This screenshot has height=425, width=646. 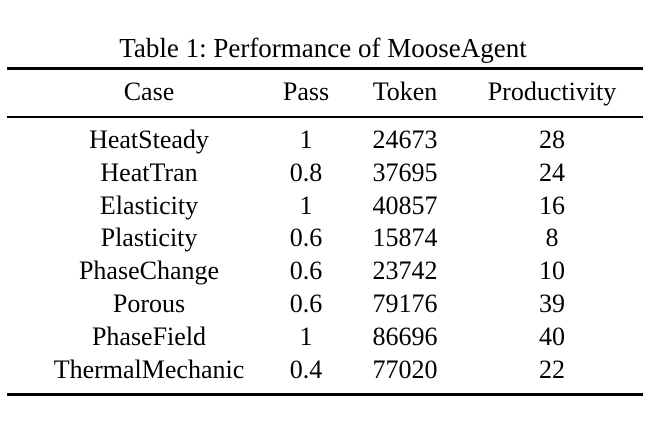 What do you see at coordinates (323, 48) in the screenshot?
I see `table-caption: Table 1: Performance of MooseAgent` at bounding box center [323, 48].